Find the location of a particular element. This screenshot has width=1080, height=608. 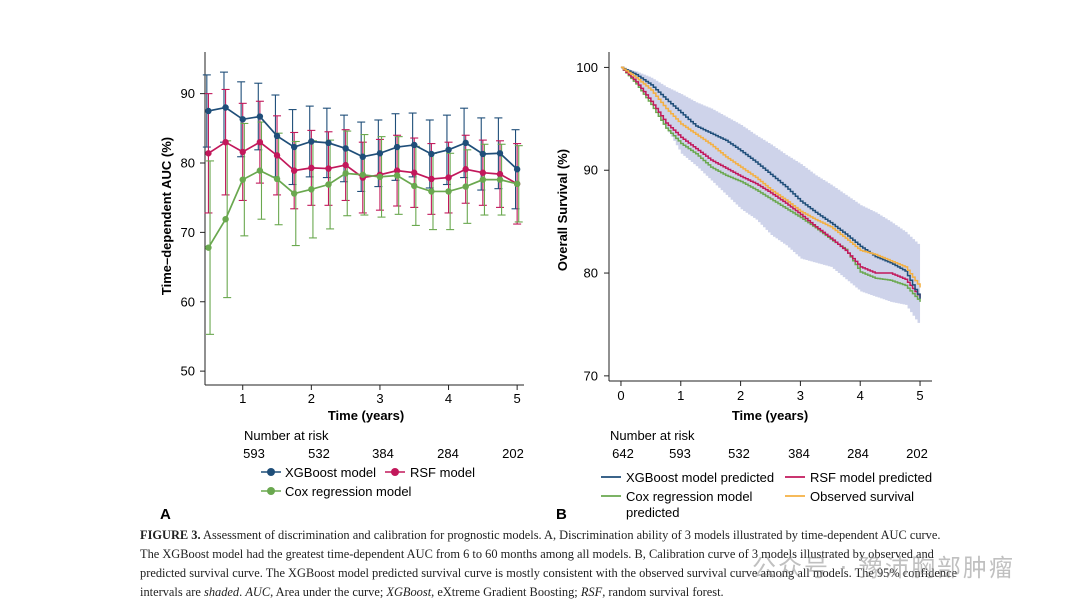

panel-a-x-tick-label: 5 is located at coordinates (517, 398).